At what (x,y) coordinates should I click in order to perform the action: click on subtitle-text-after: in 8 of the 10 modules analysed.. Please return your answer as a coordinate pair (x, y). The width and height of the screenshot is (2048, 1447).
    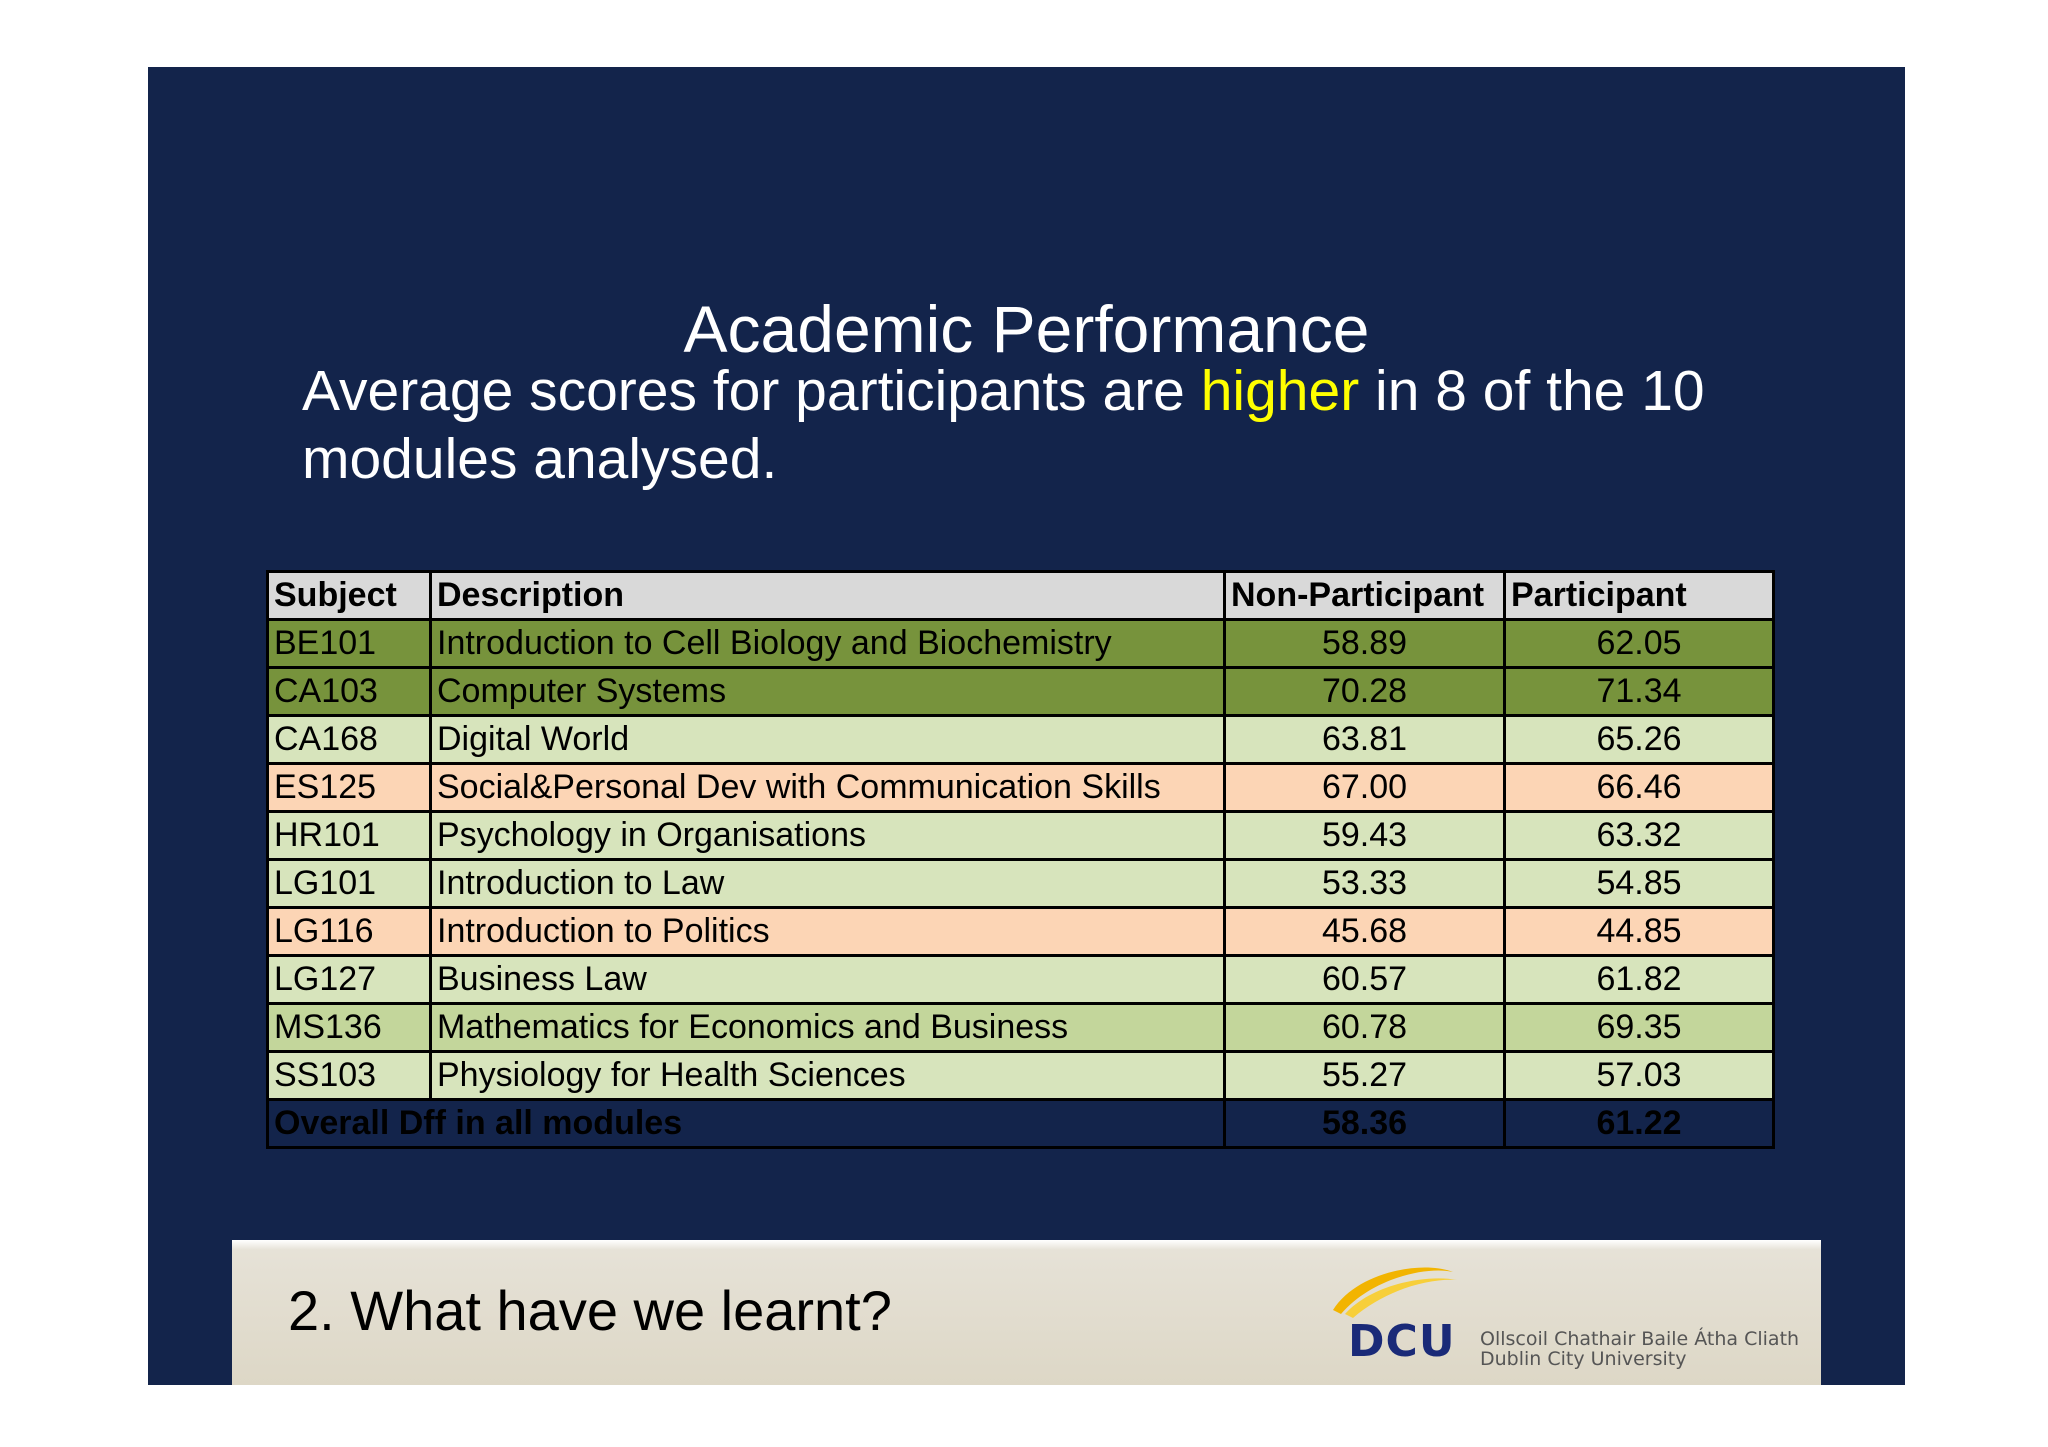
    Looking at the image, I should click on (1003, 425).